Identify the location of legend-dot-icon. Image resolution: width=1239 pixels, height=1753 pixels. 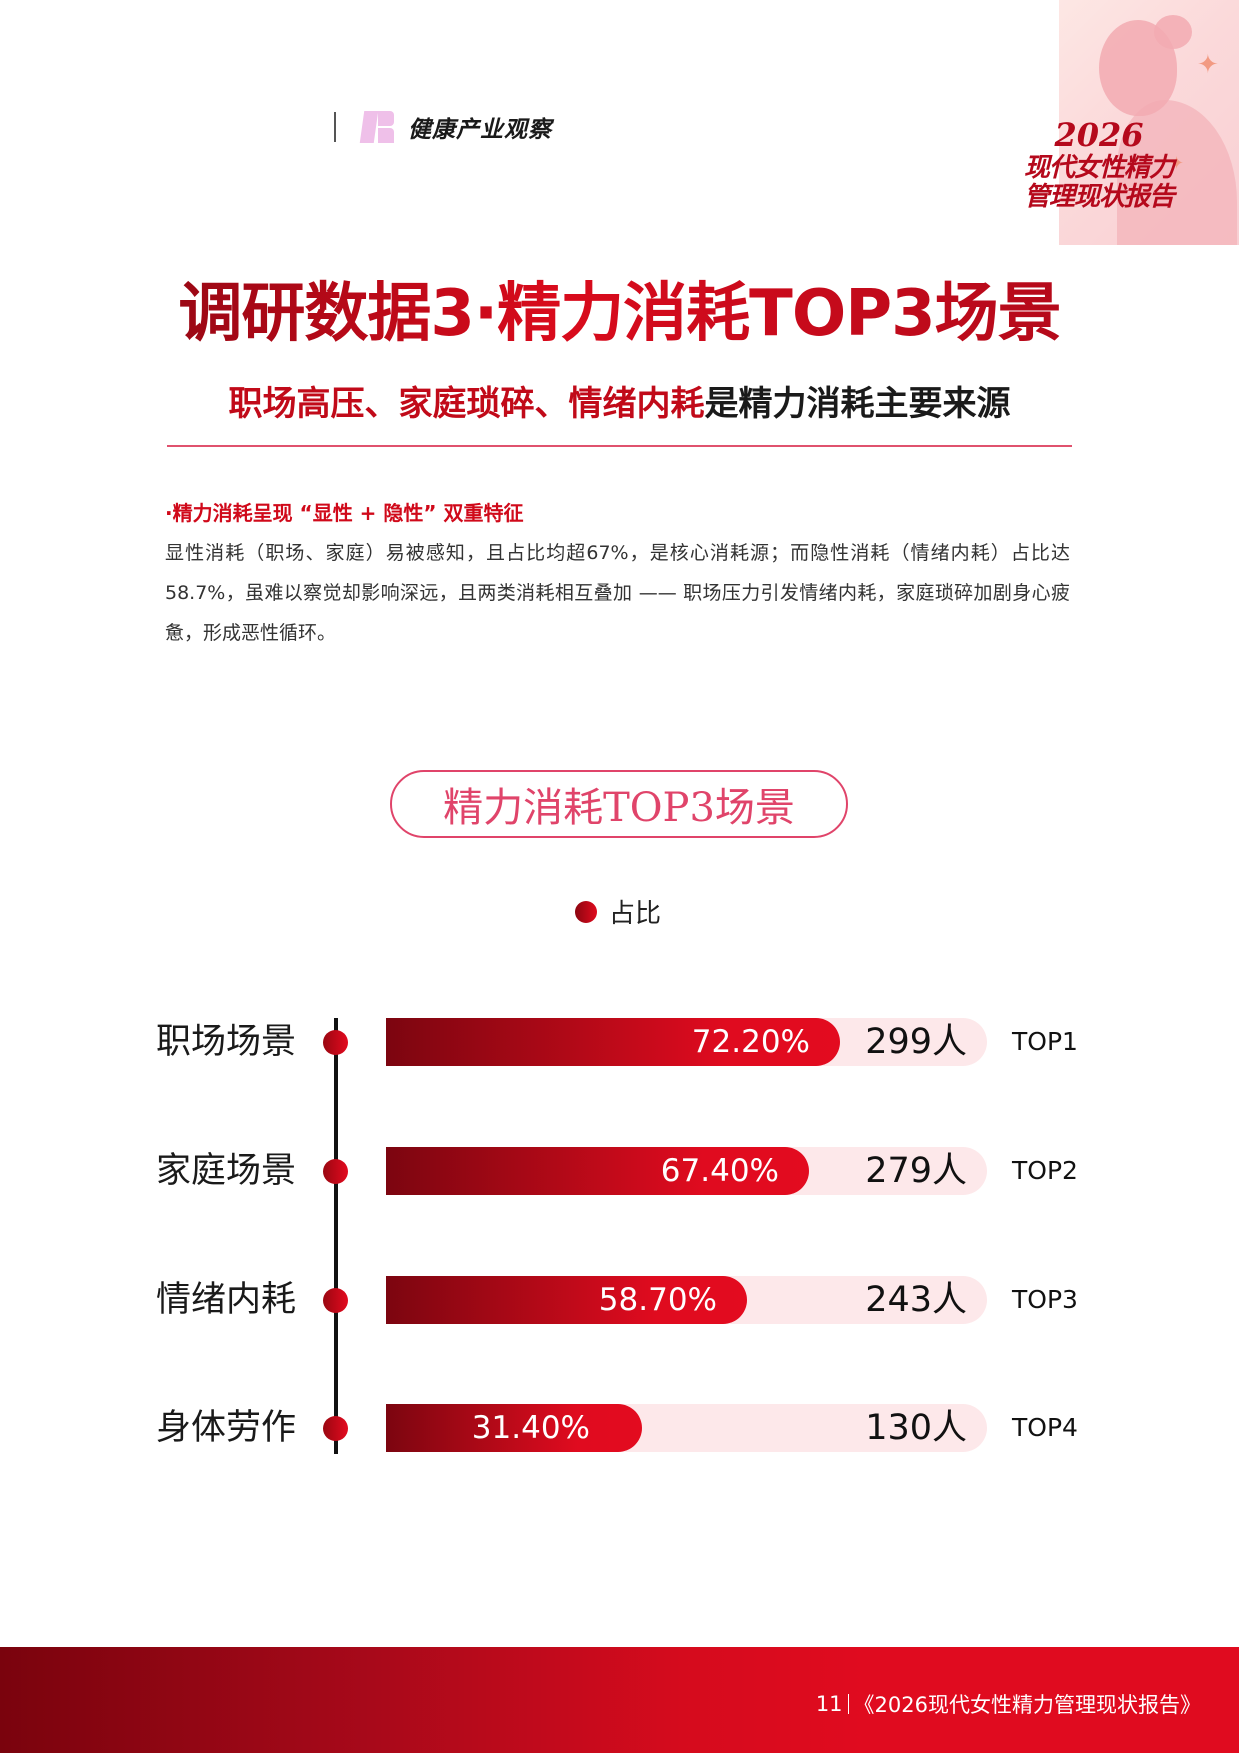
(586, 911).